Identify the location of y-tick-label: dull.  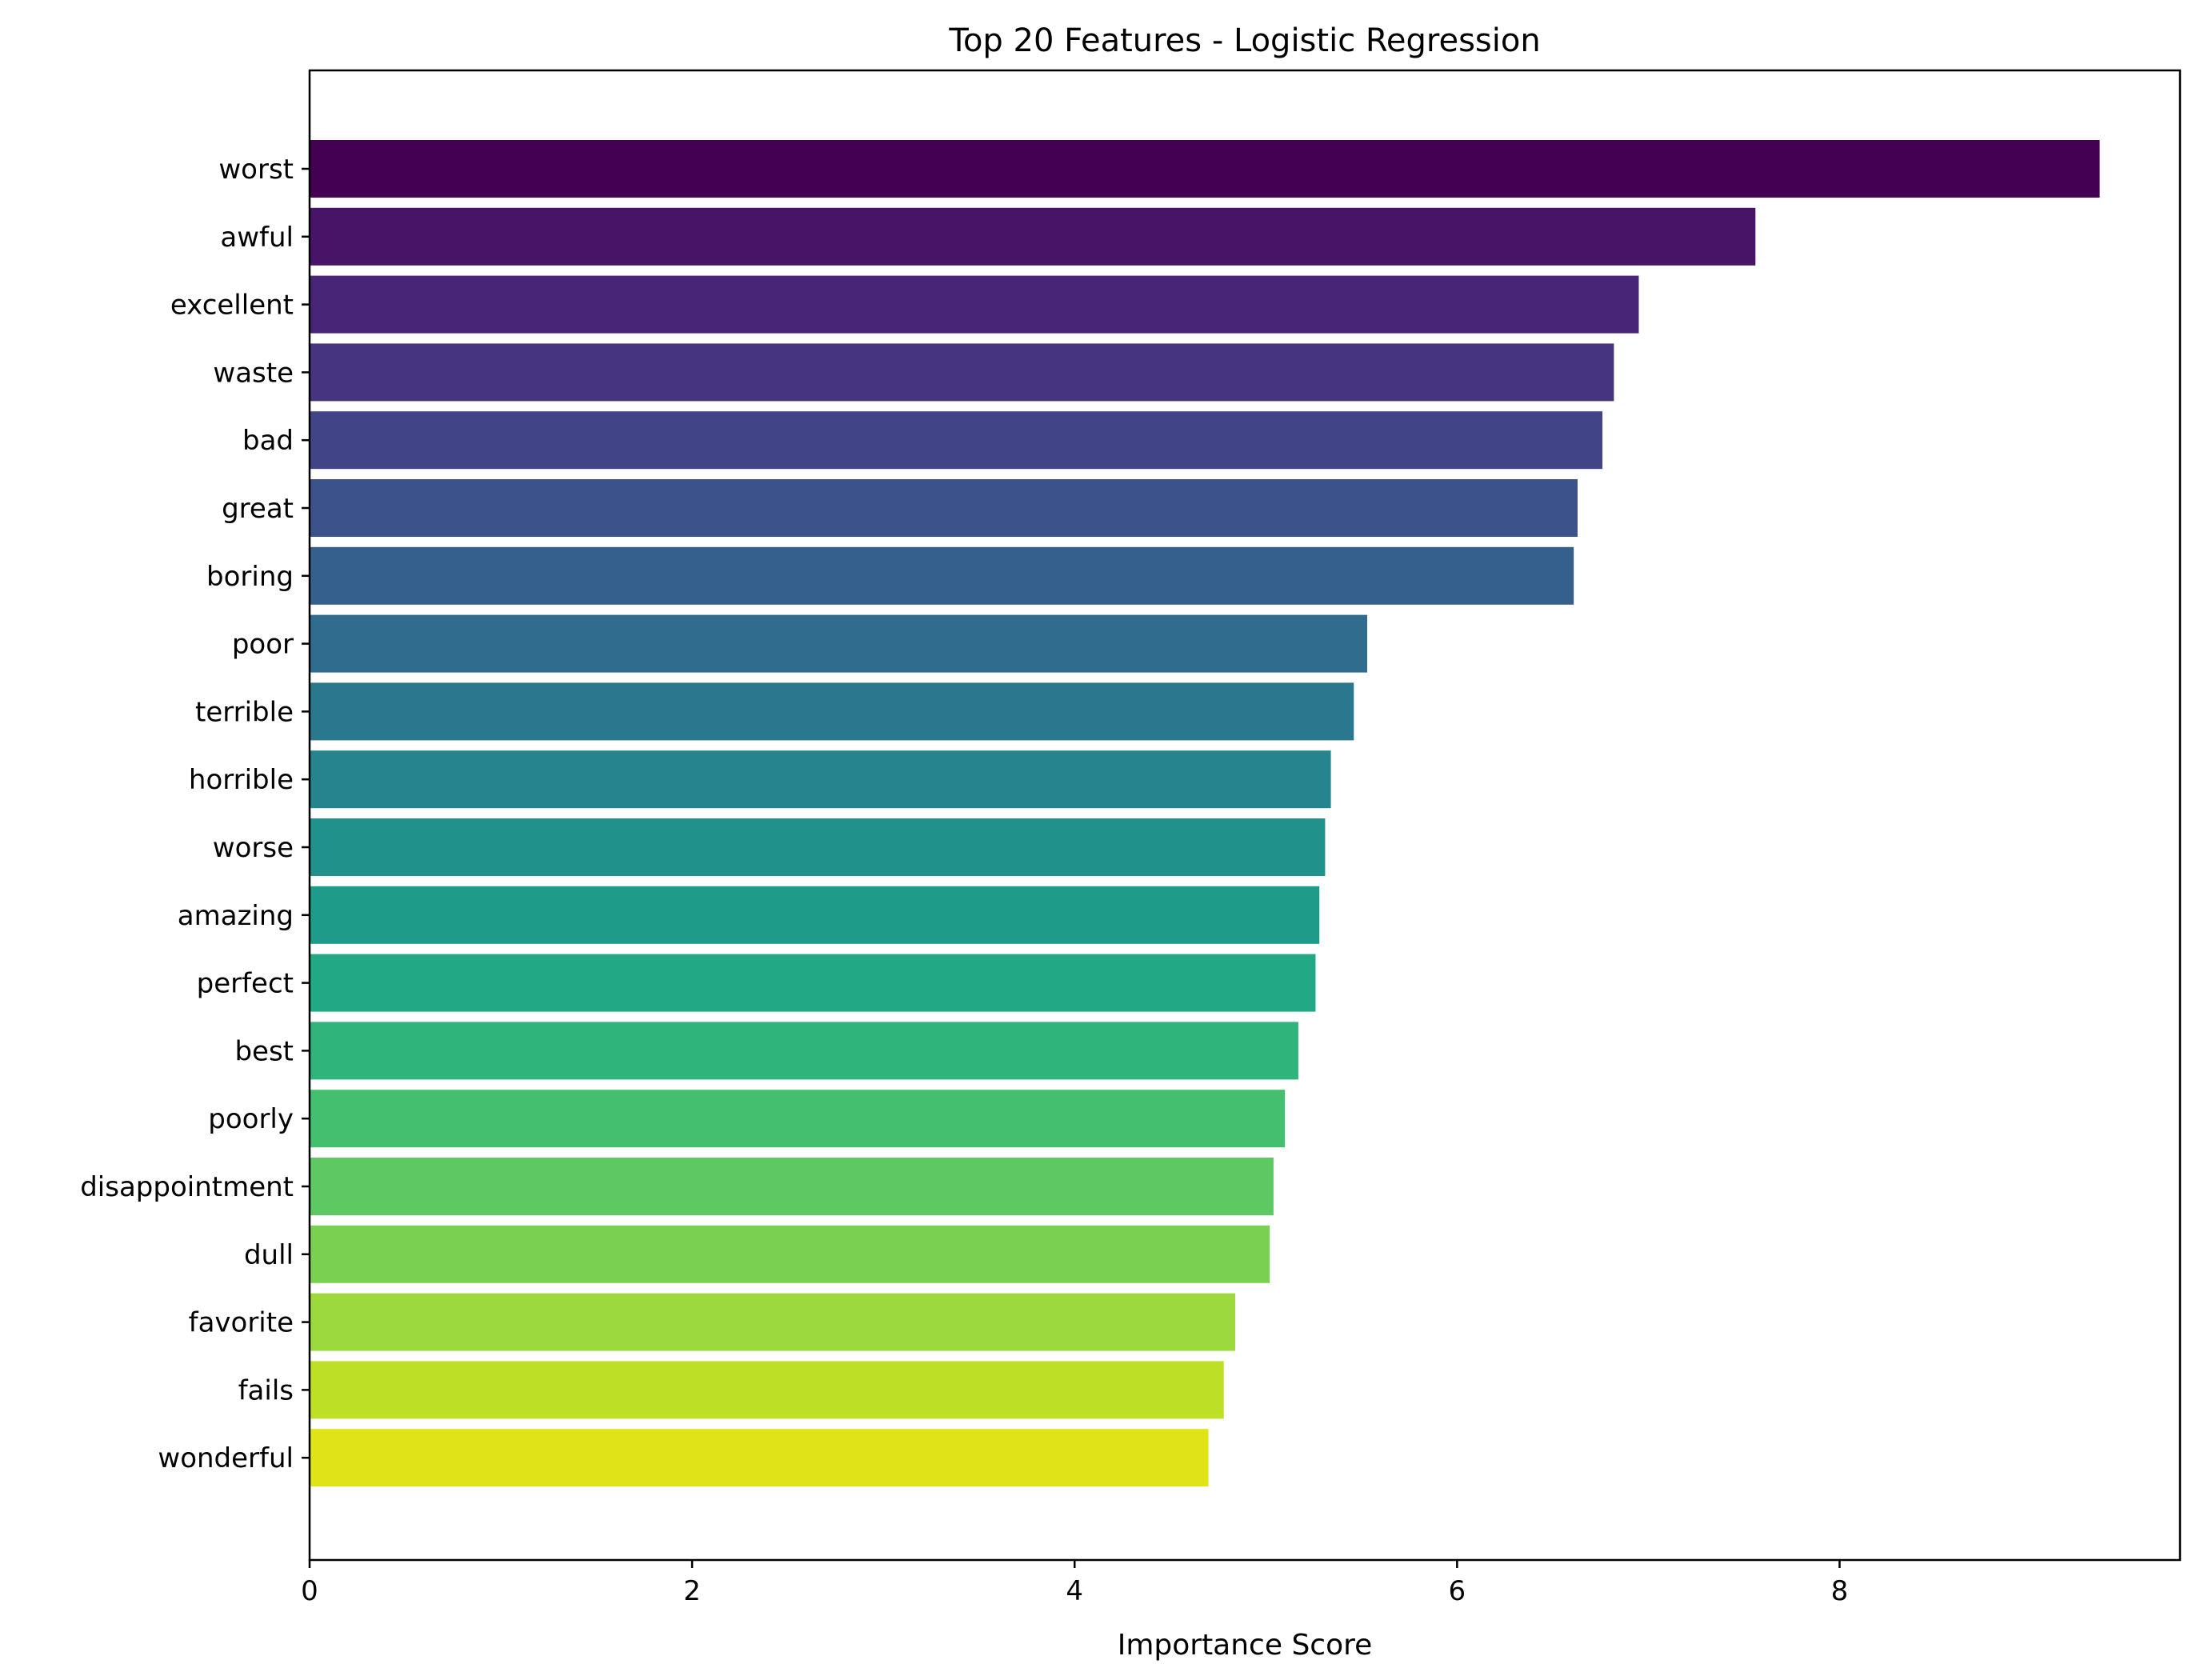
(269, 1255).